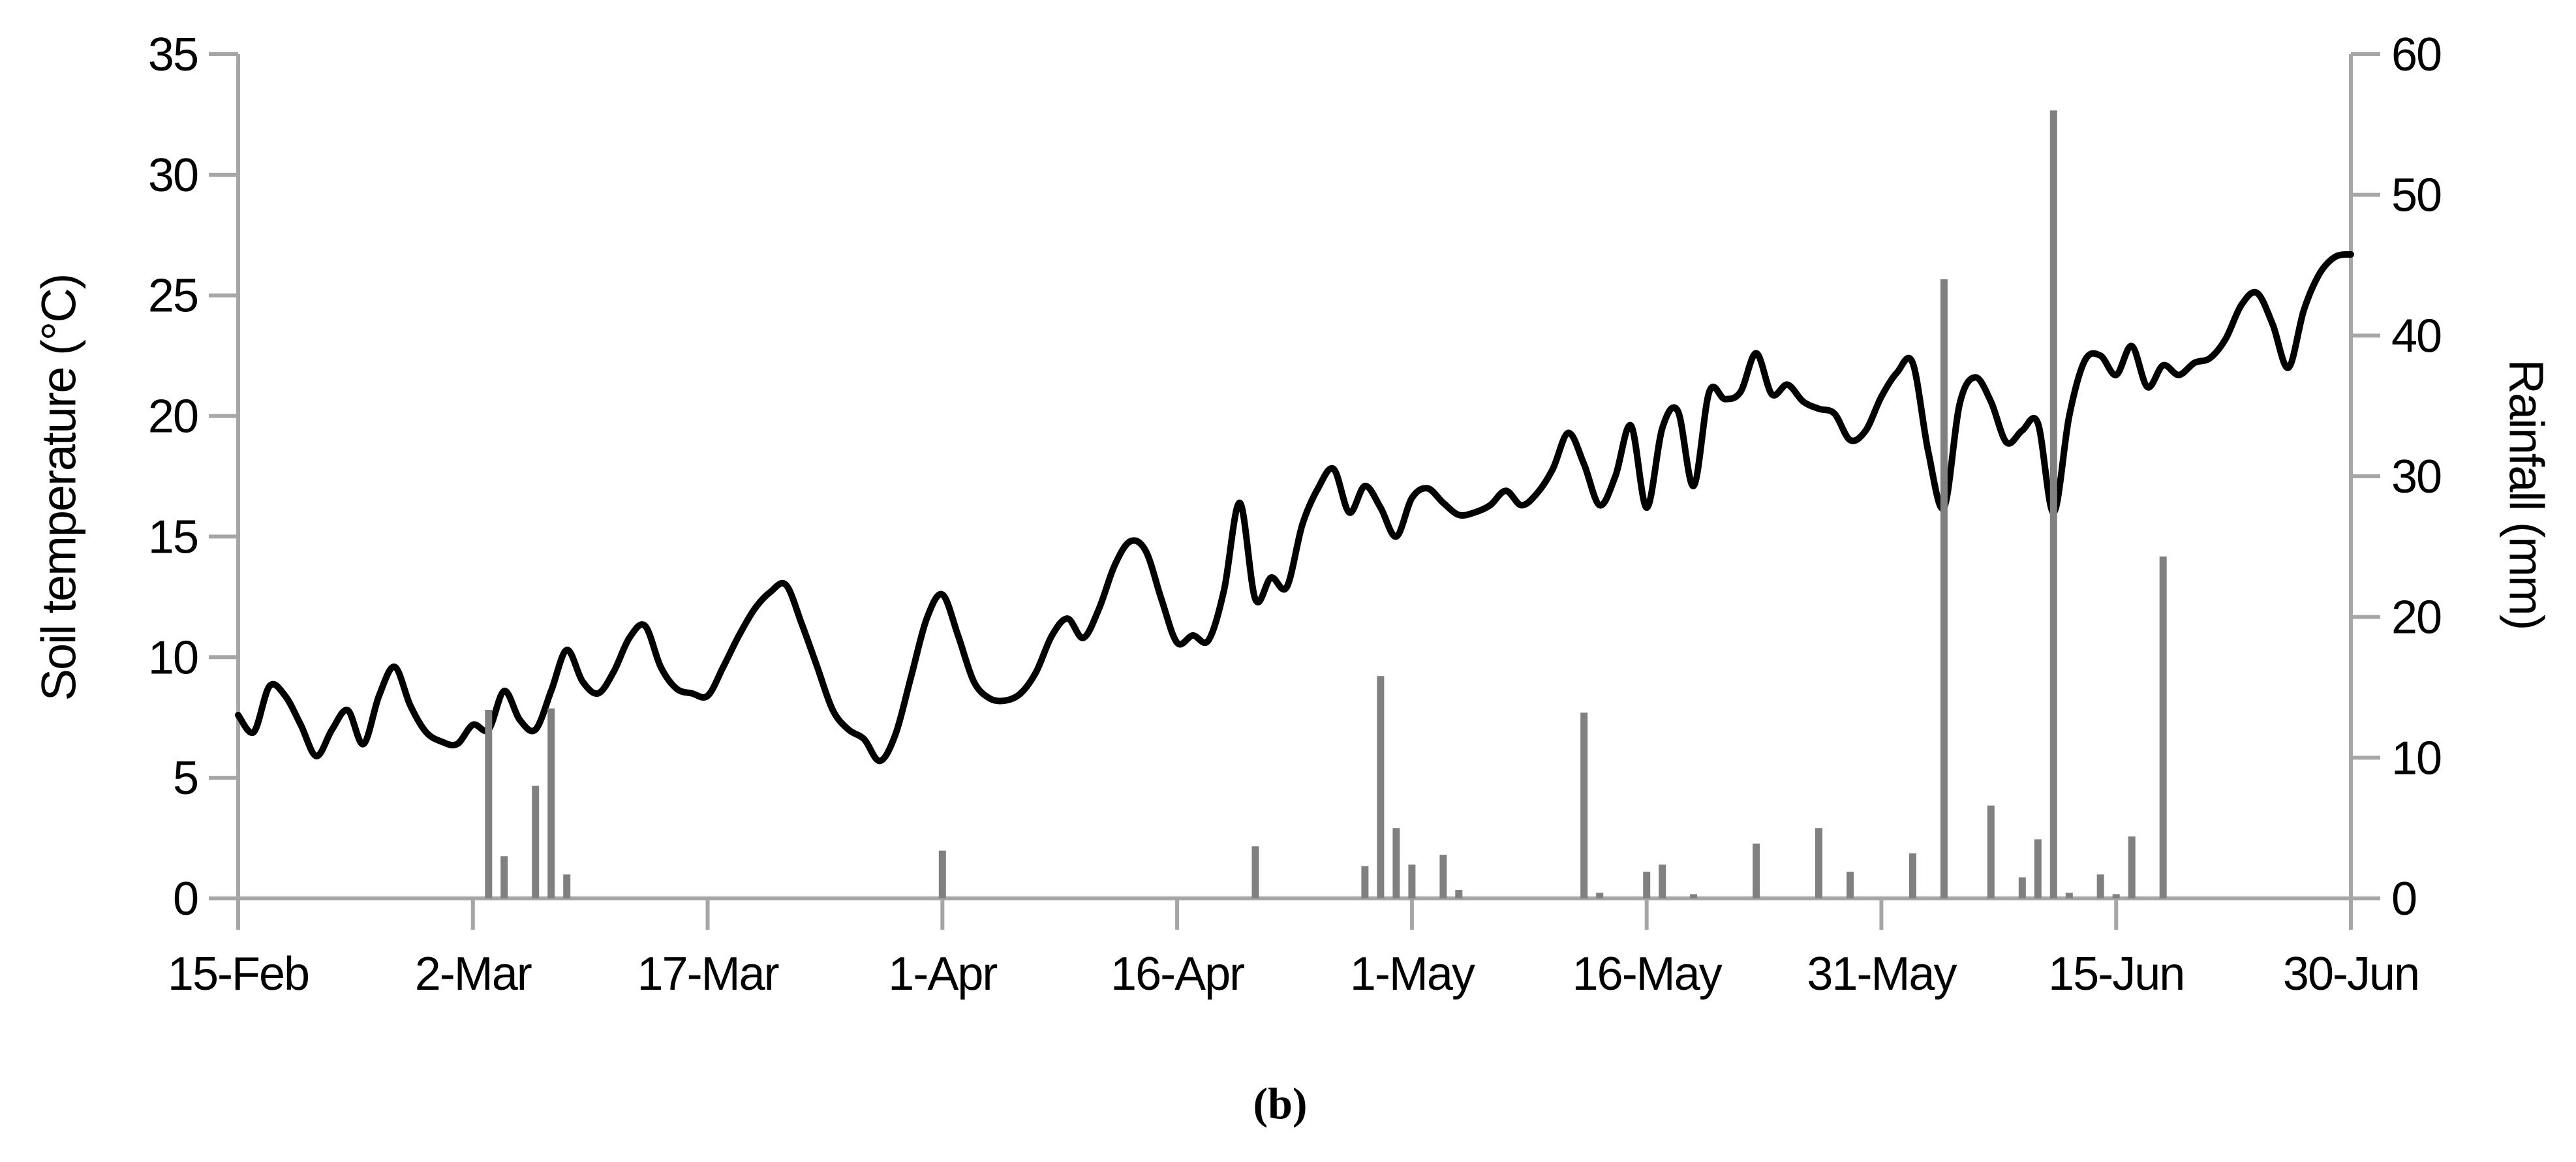 The height and width of the screenshot is (1162, 2576). I want to click on x-axis-tick-label: 2-Mar, so click(473, 974).